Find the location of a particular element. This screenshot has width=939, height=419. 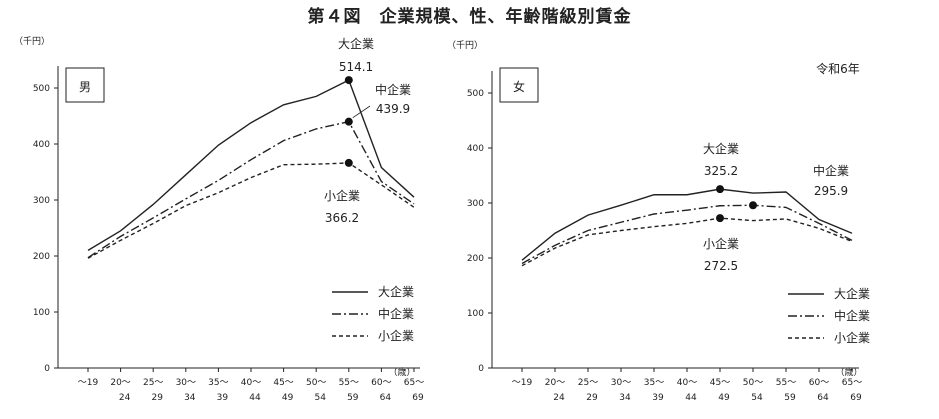

data-label: 272.5 is located at coordinates (721, 266).